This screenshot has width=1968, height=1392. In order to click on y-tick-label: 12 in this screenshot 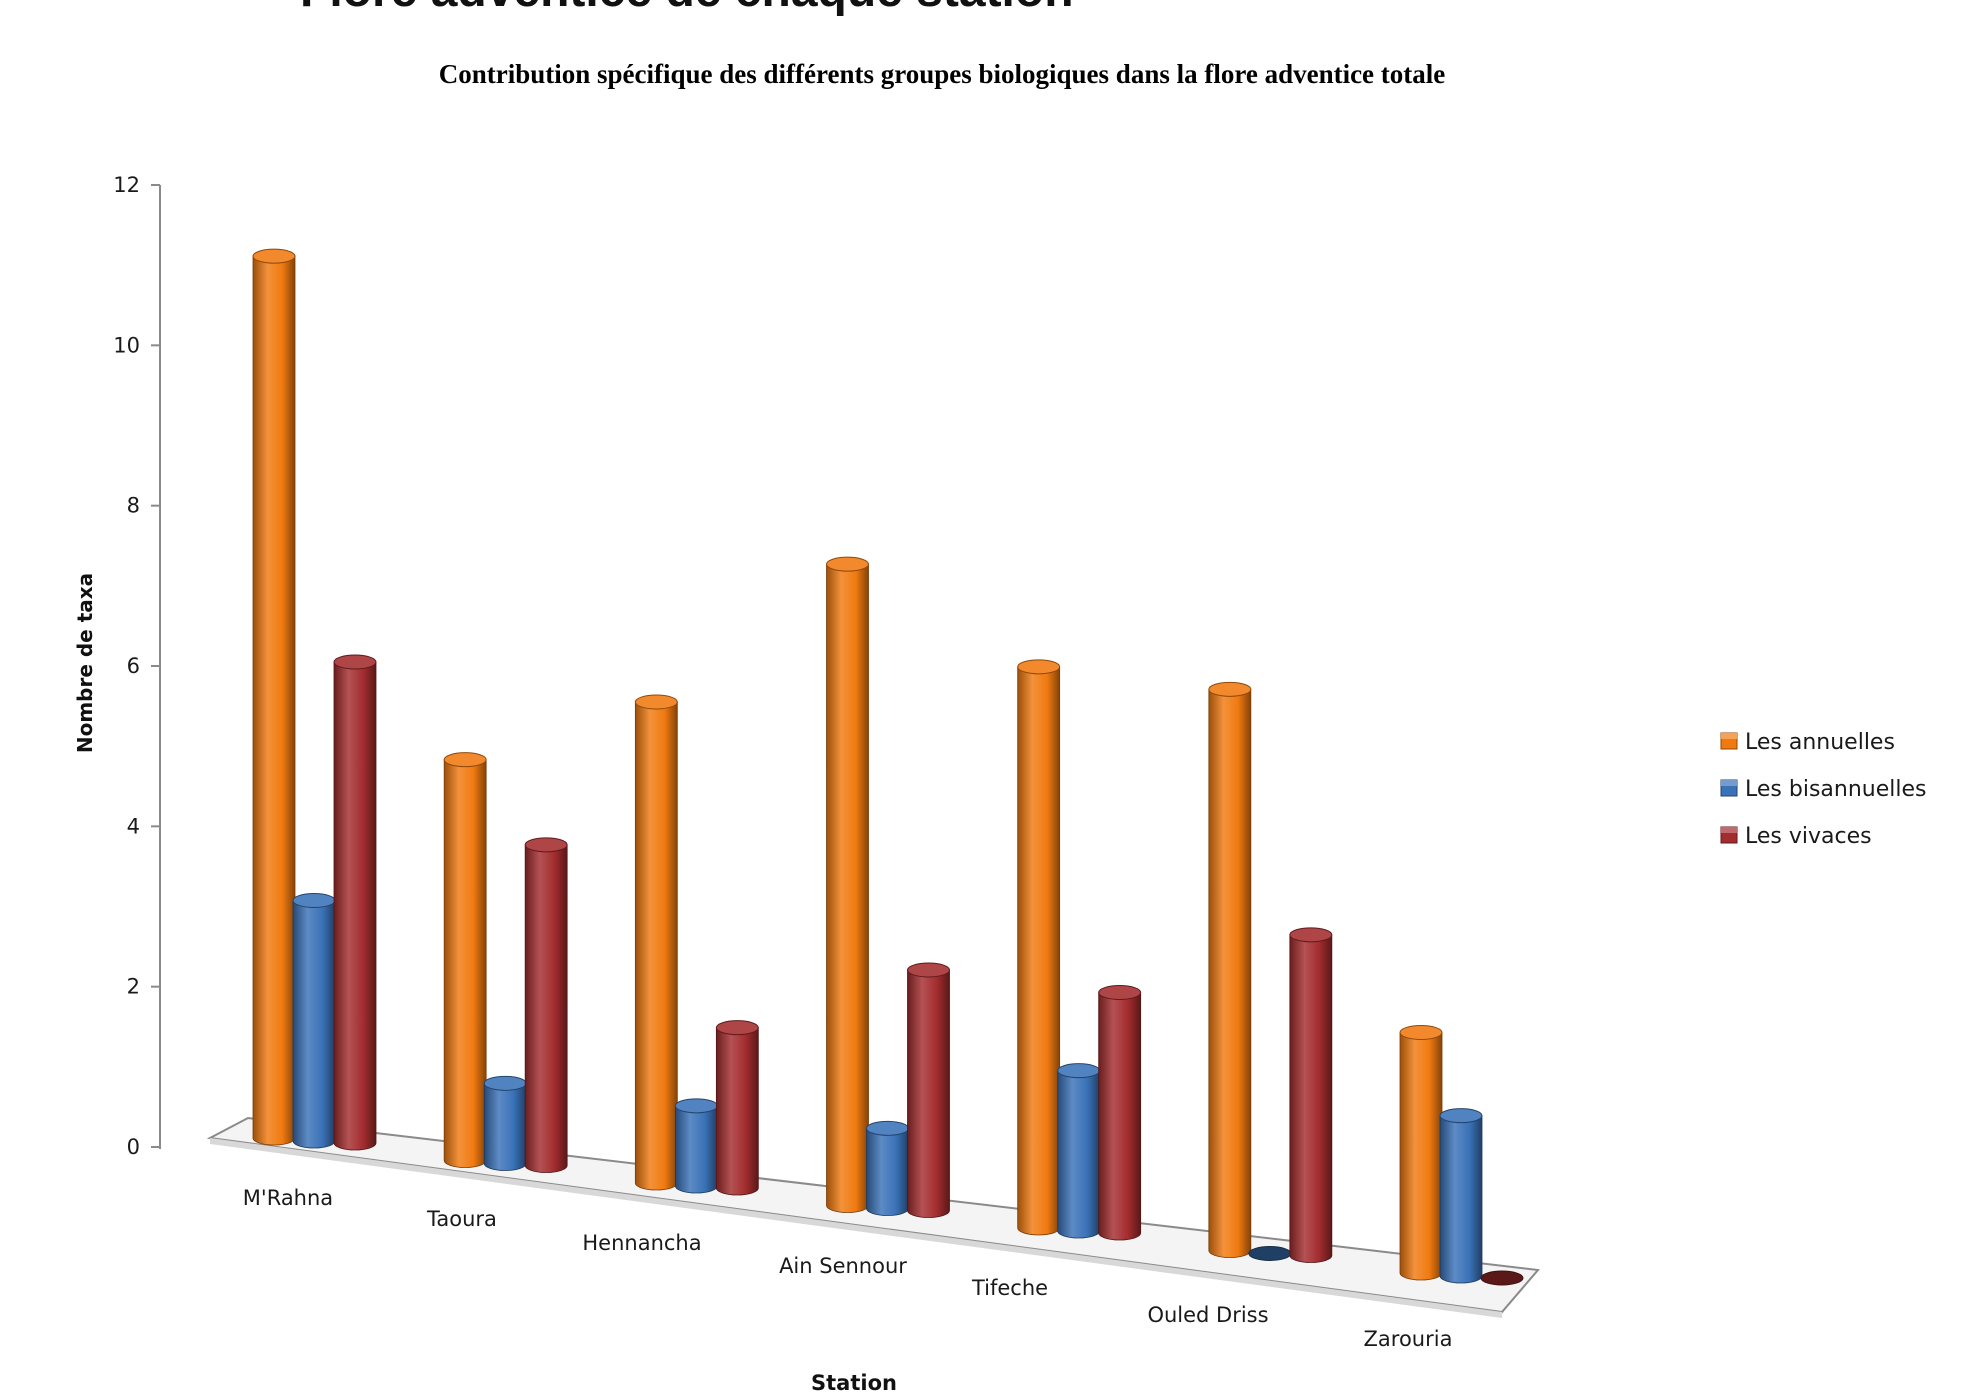, I will do `click(126, 185)`.